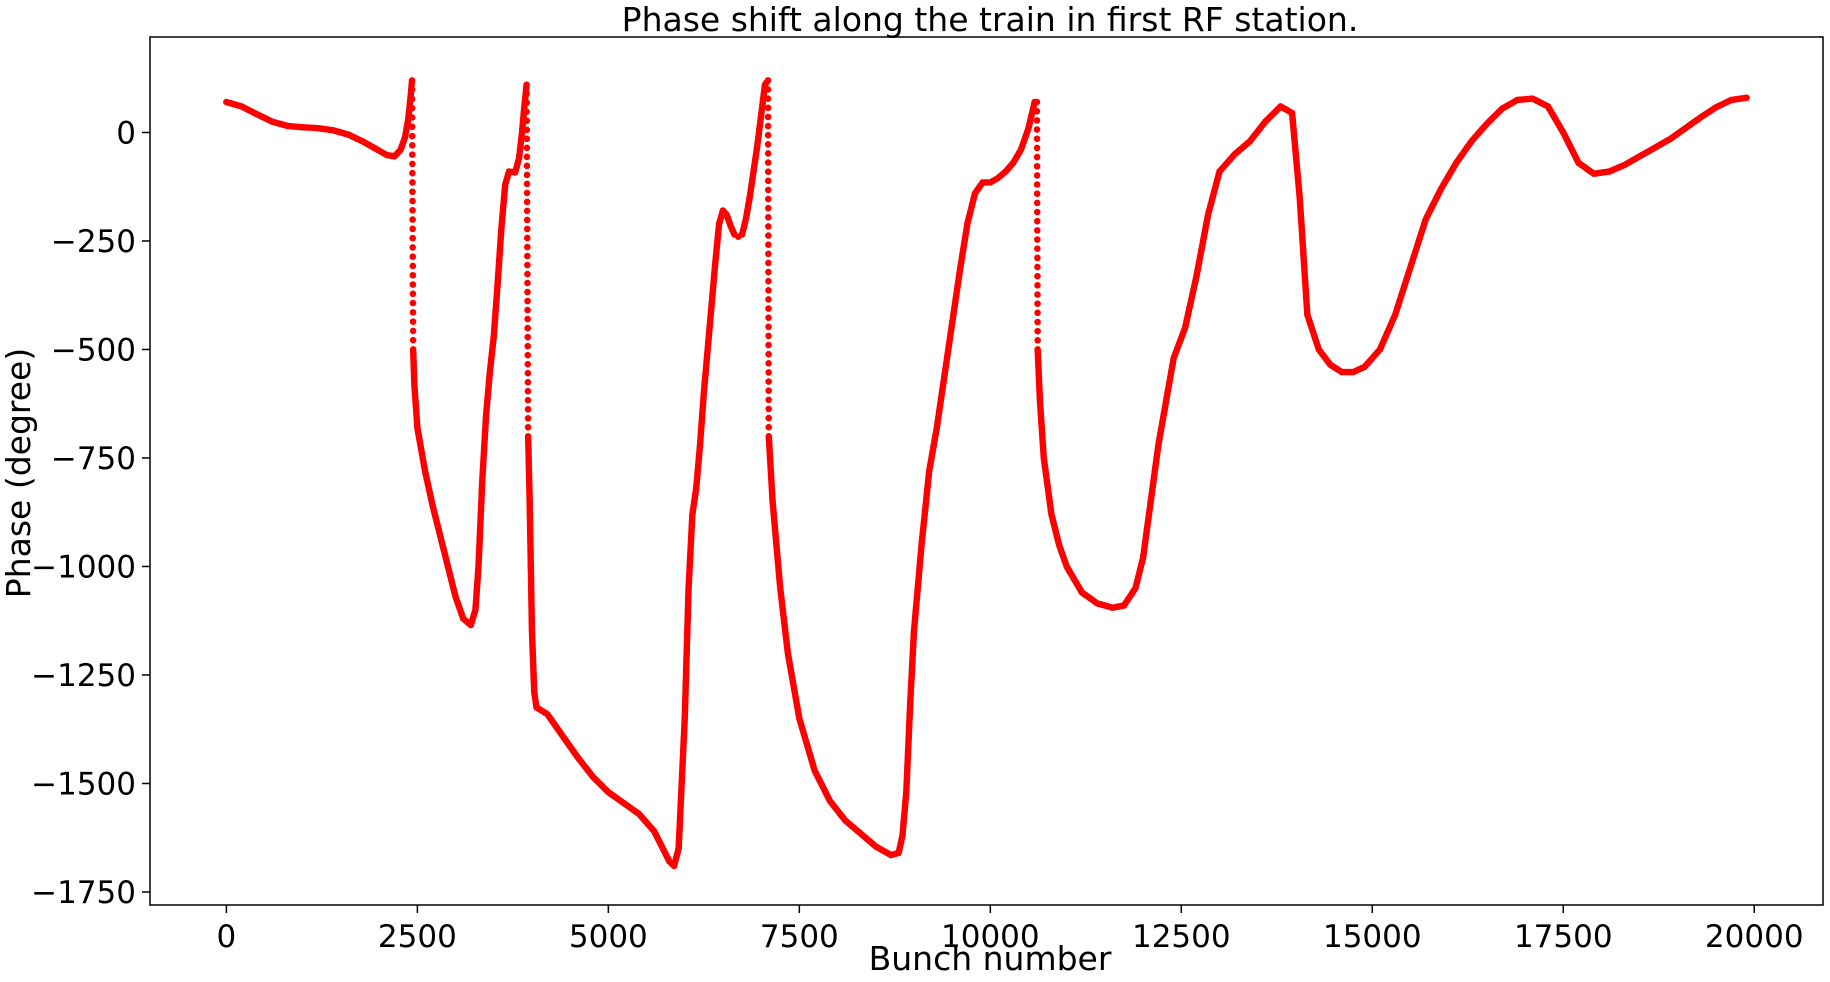 The image size is (1830, 982). What do you see at coordinates (90, 513) in the screenshot?
I see `y-axis: 0 −250 −500 −750 −1000 −1250 −1500 −1750` at bounding box center [90, 513].